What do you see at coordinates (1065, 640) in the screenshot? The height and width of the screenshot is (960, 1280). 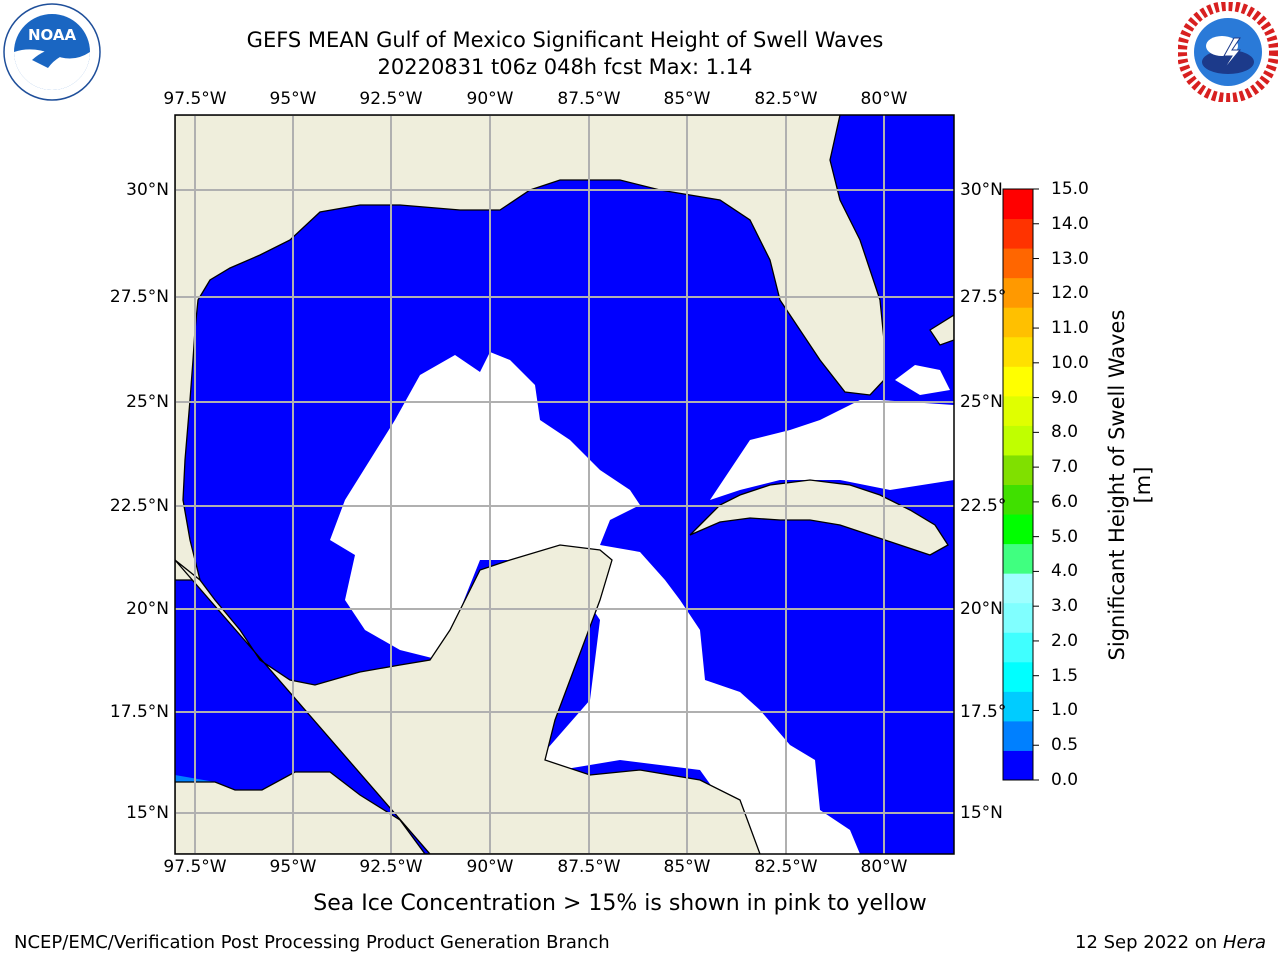 I see `colorbar-tick-label: 2.0` at bounding box center [1065, 640].